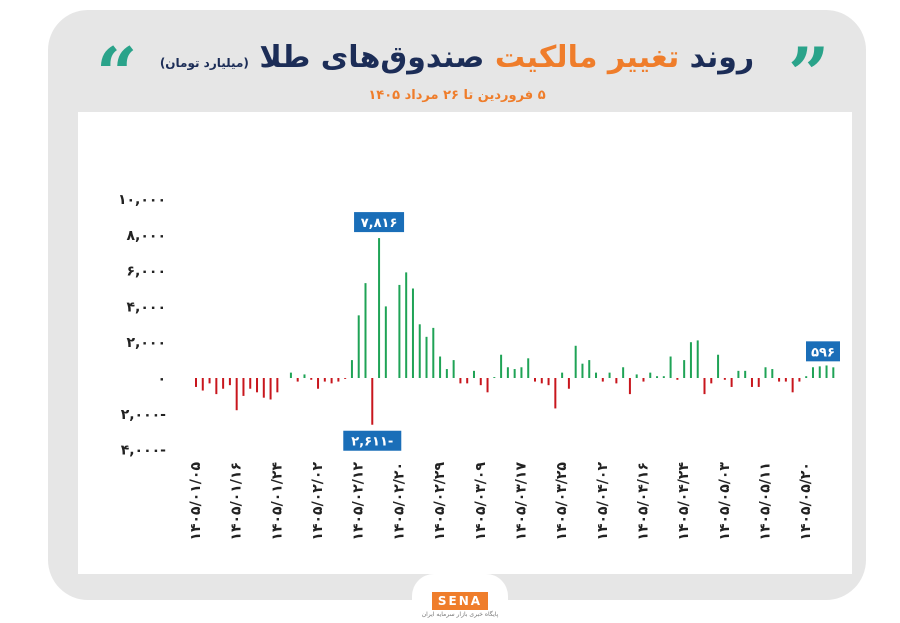  I want to click on x-tick-label: ۱۴۰۵/۰۵/۱۱, so click(766, 501).